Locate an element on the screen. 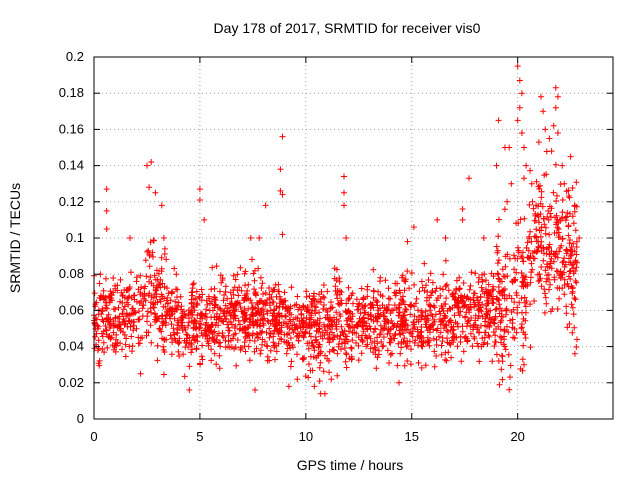  y-tick-label: 0.08 is located at coordinates (71, 273).